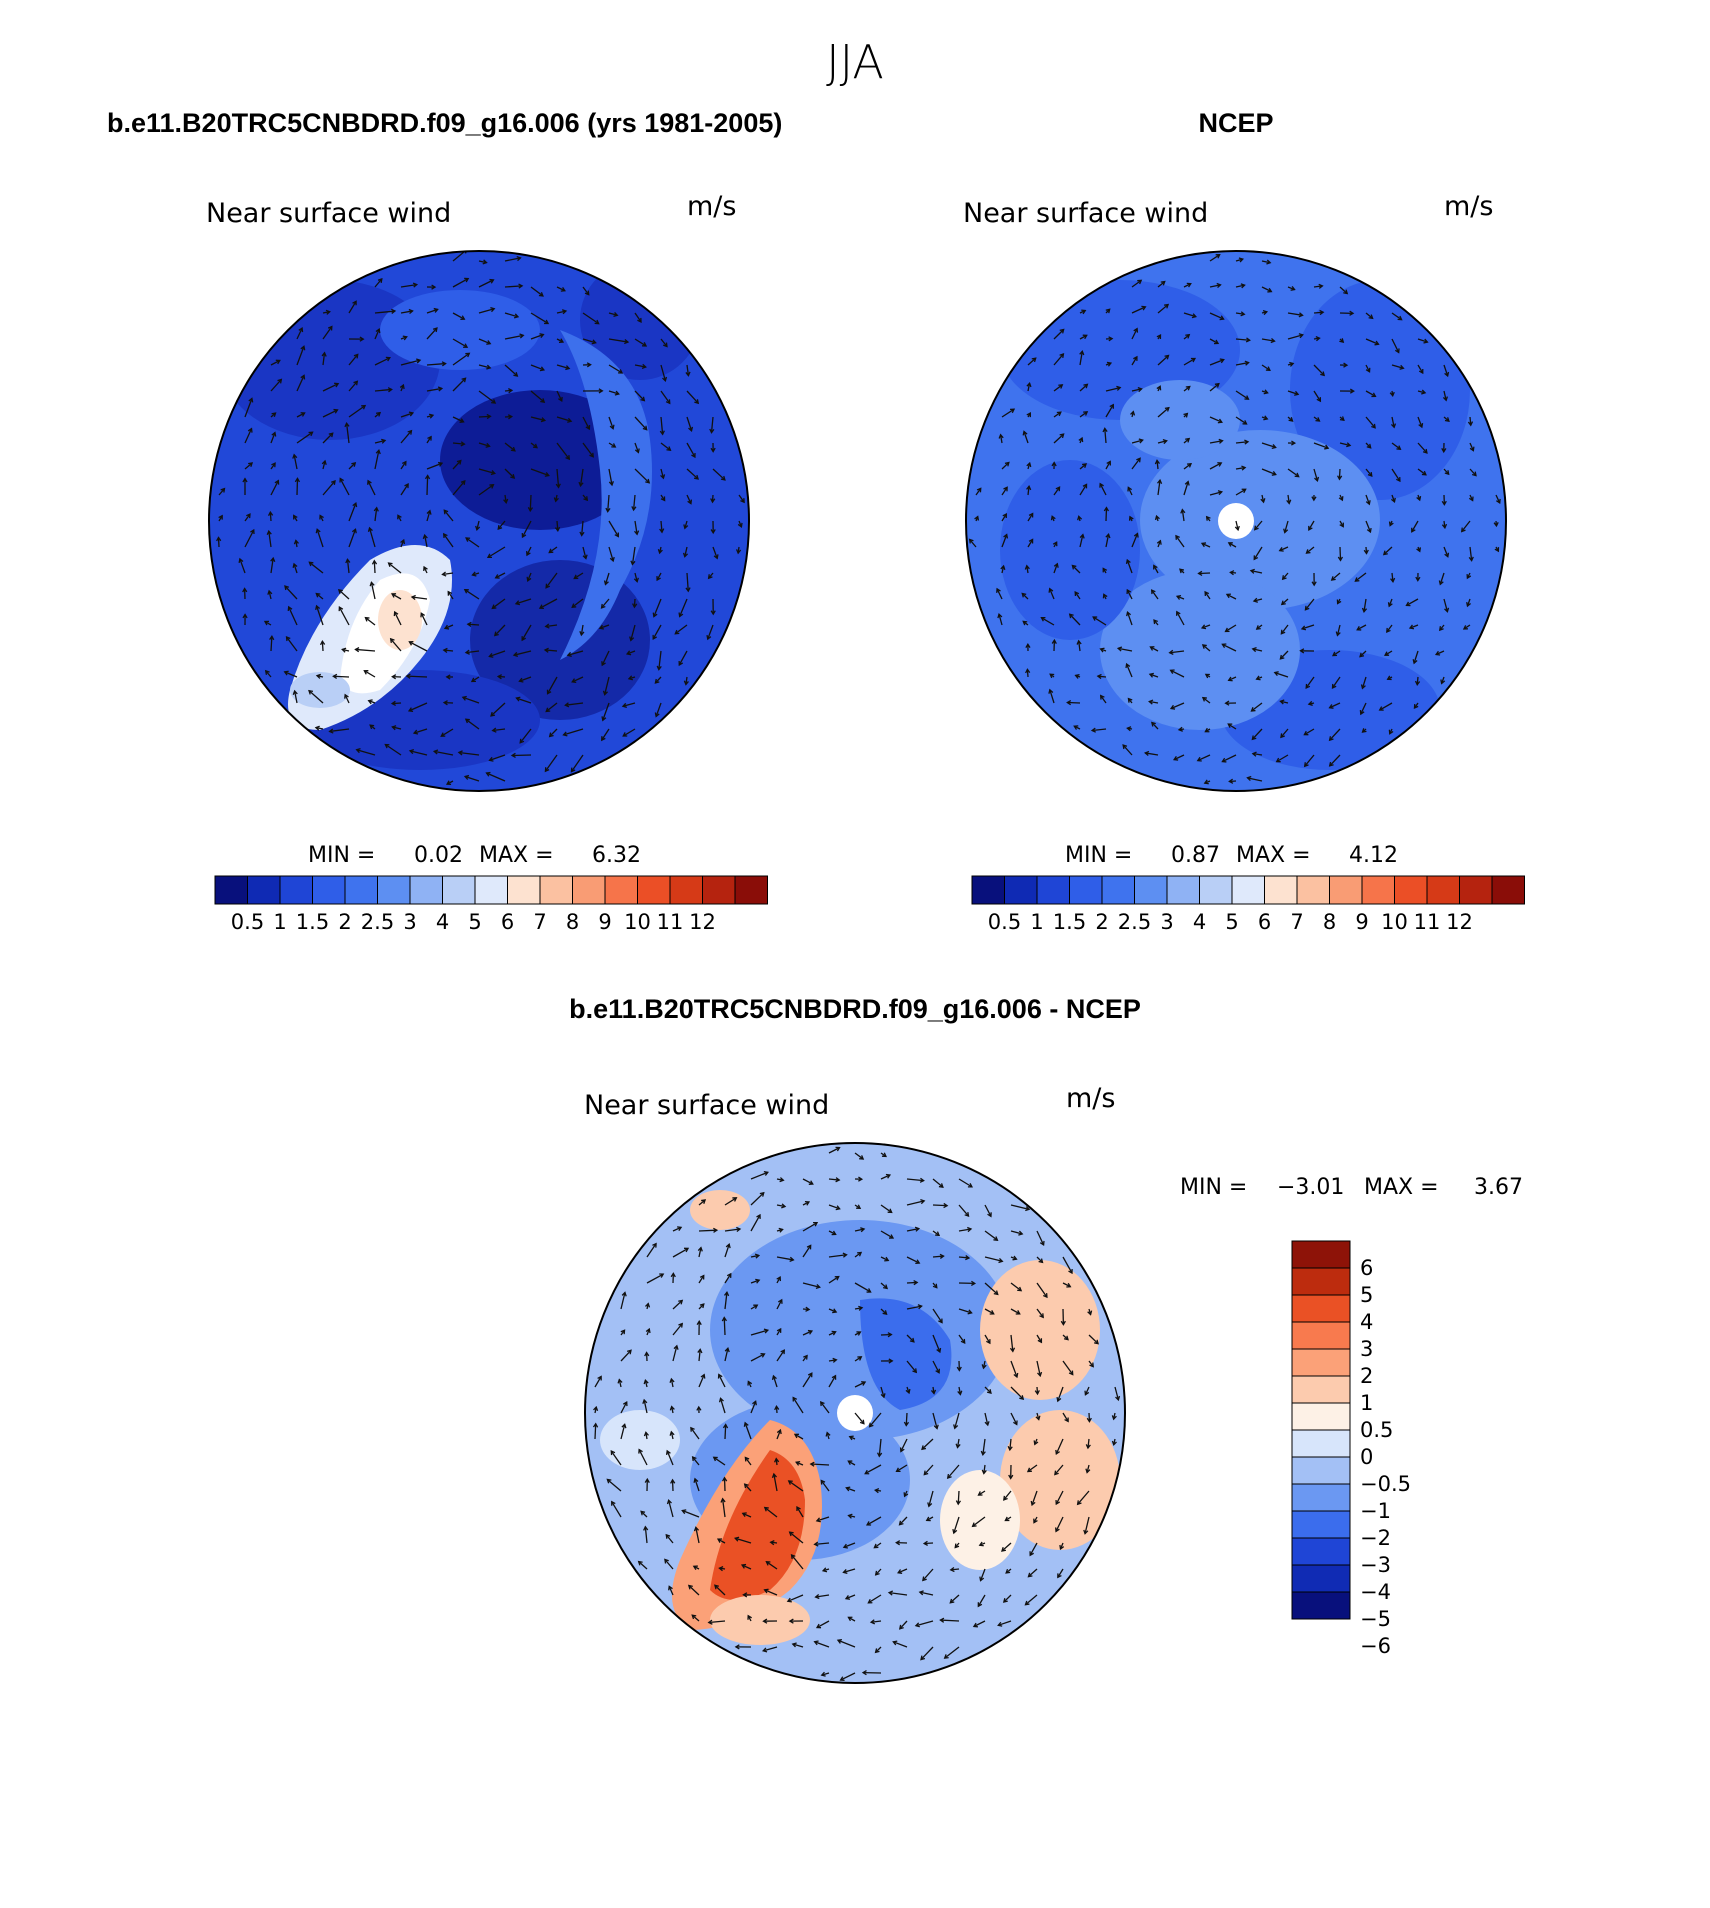 This screenshot has width=1710, height=1908. I want to click on panel1-min-label: MIN =, so click(341, 855).